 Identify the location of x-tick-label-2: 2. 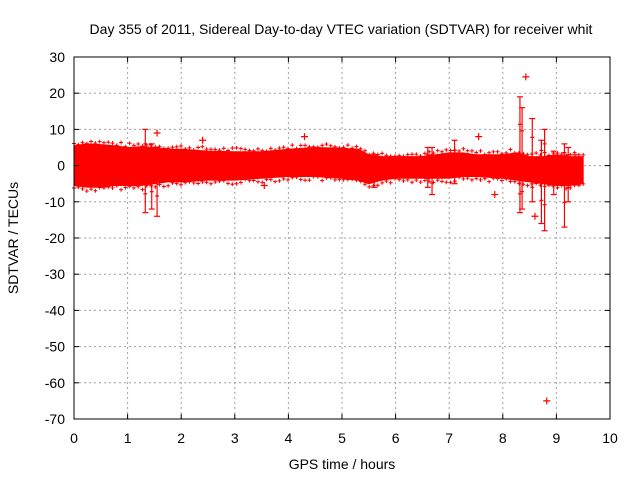
(181, 438).